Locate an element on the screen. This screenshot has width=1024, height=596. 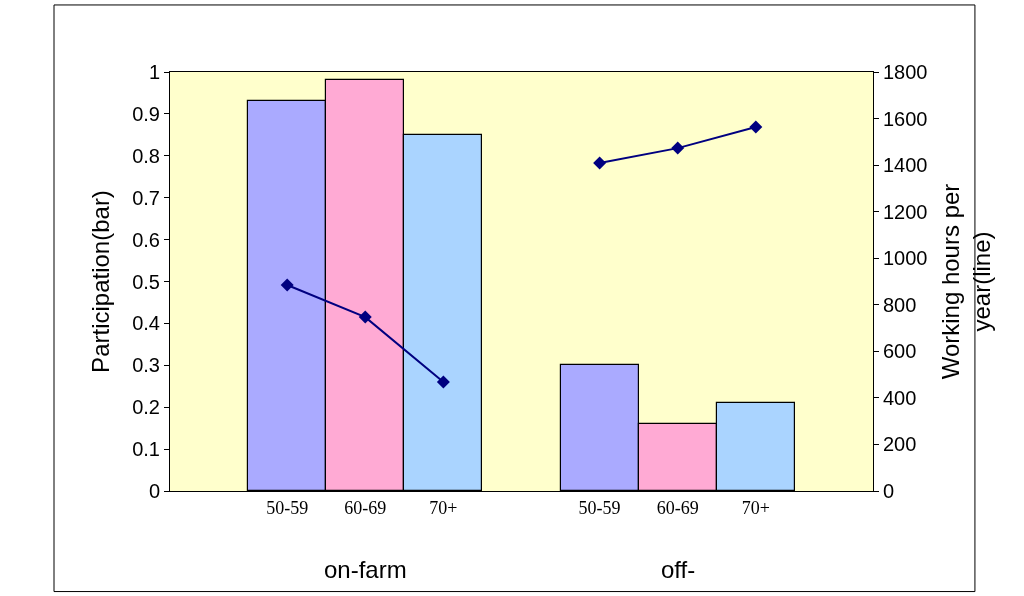
y-tick-label: 0.5 is located at coordinates (146, 281).